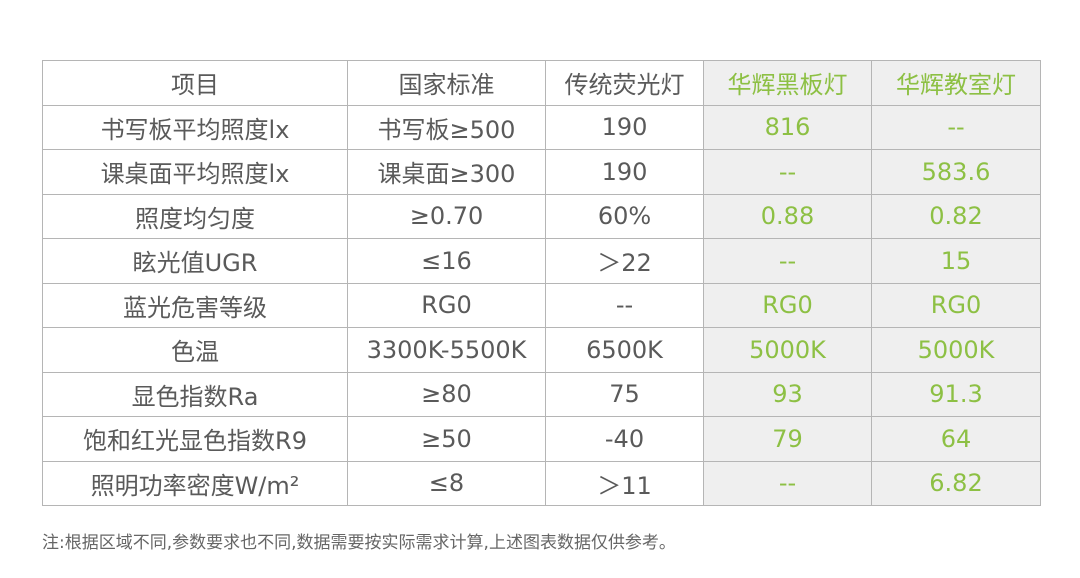 The height and width of the screenshot is (578, 1080). Describe the element at coordinates (956, 483) in the screenshot. I see `table-cell: 6.82` at that location.